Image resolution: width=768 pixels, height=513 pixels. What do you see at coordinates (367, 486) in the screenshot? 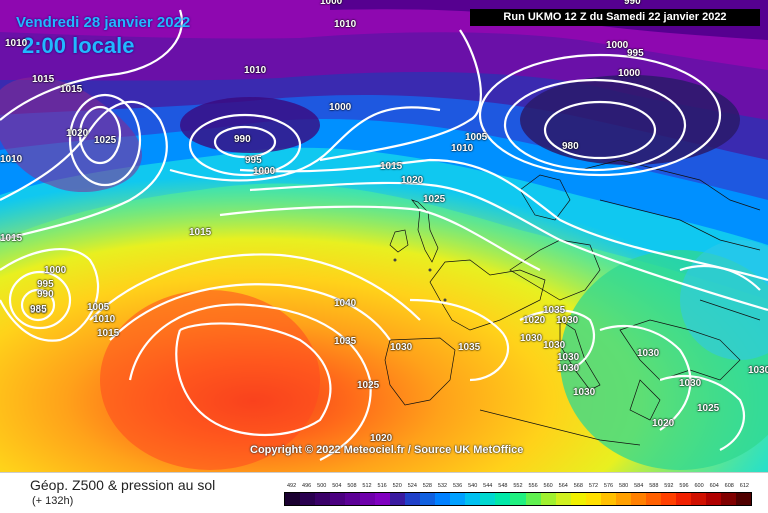
I see `legend-label: 512` at bounding box center [367, 486].